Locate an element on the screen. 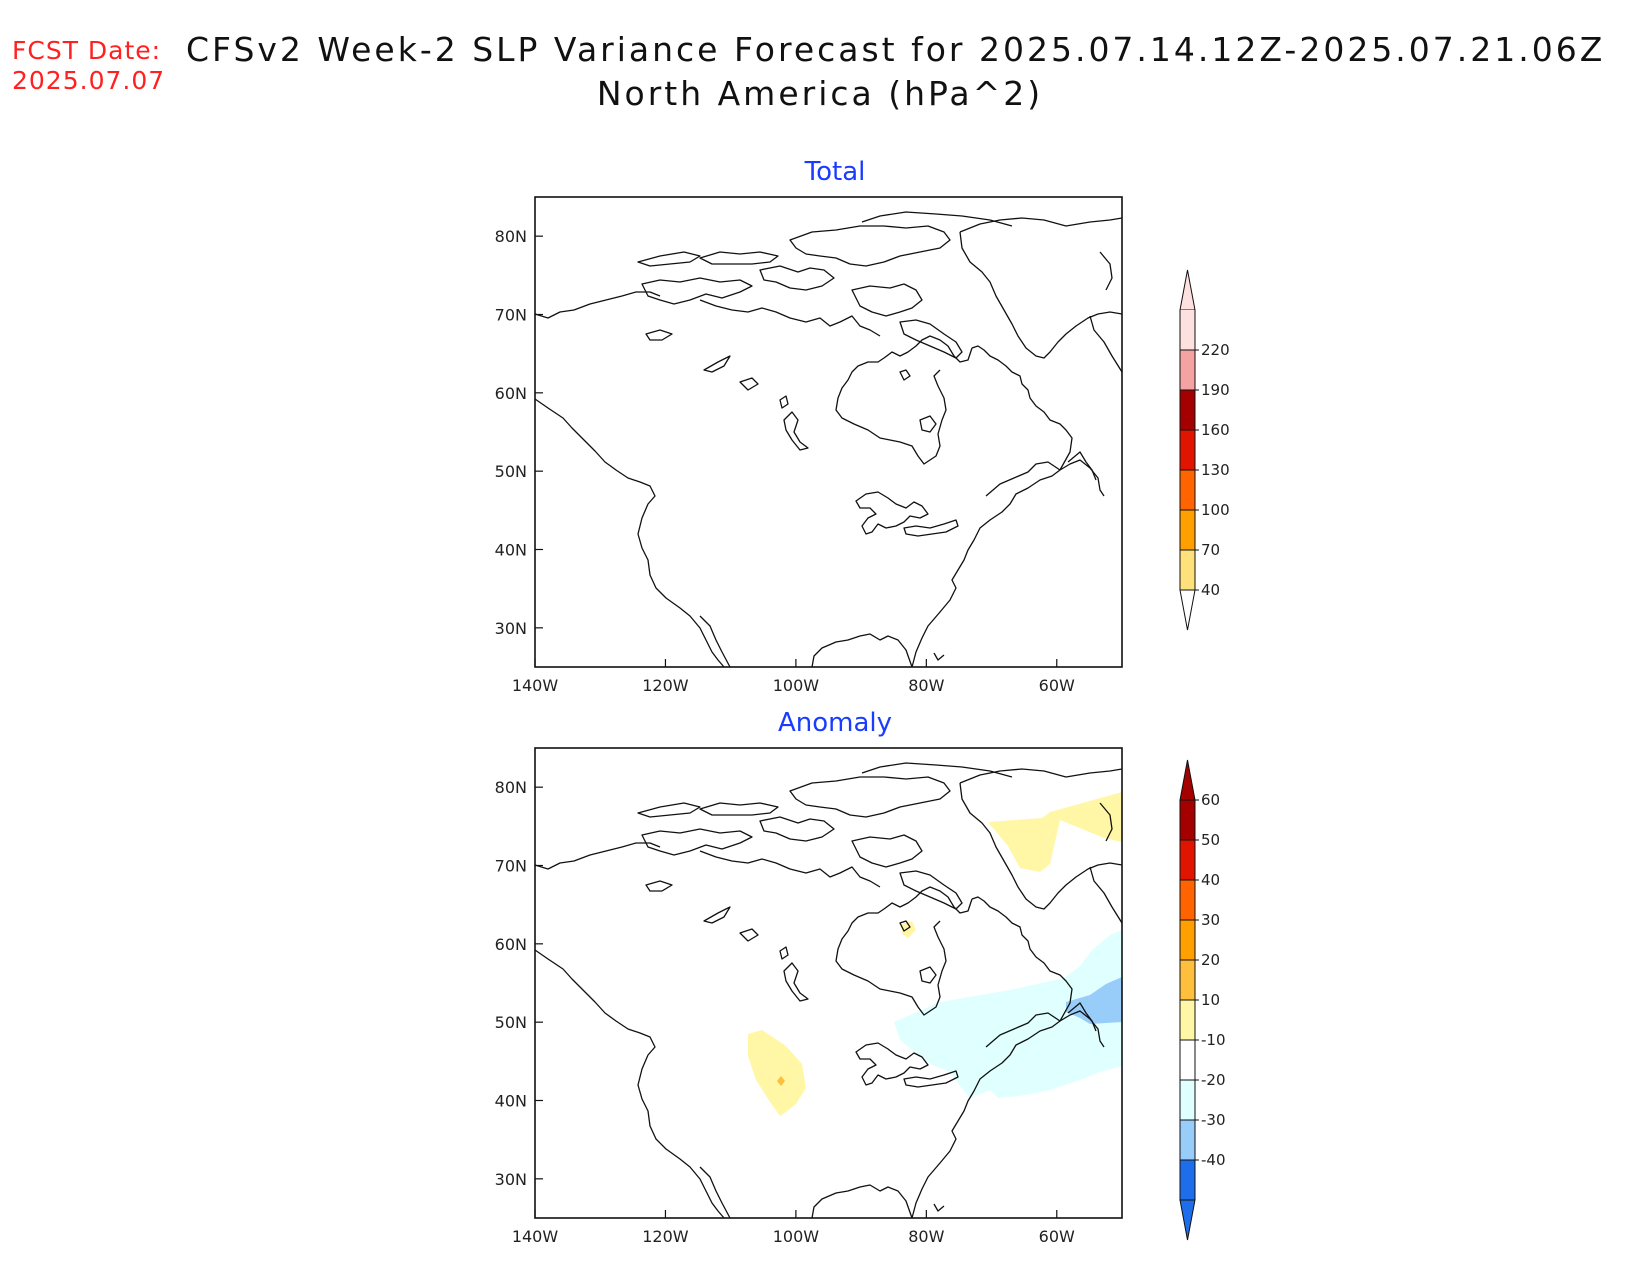 Image resolution: width=1650 pixels, height=1275 pixels. colorbar-label: -10 is located at coordinates (1213, 1040).